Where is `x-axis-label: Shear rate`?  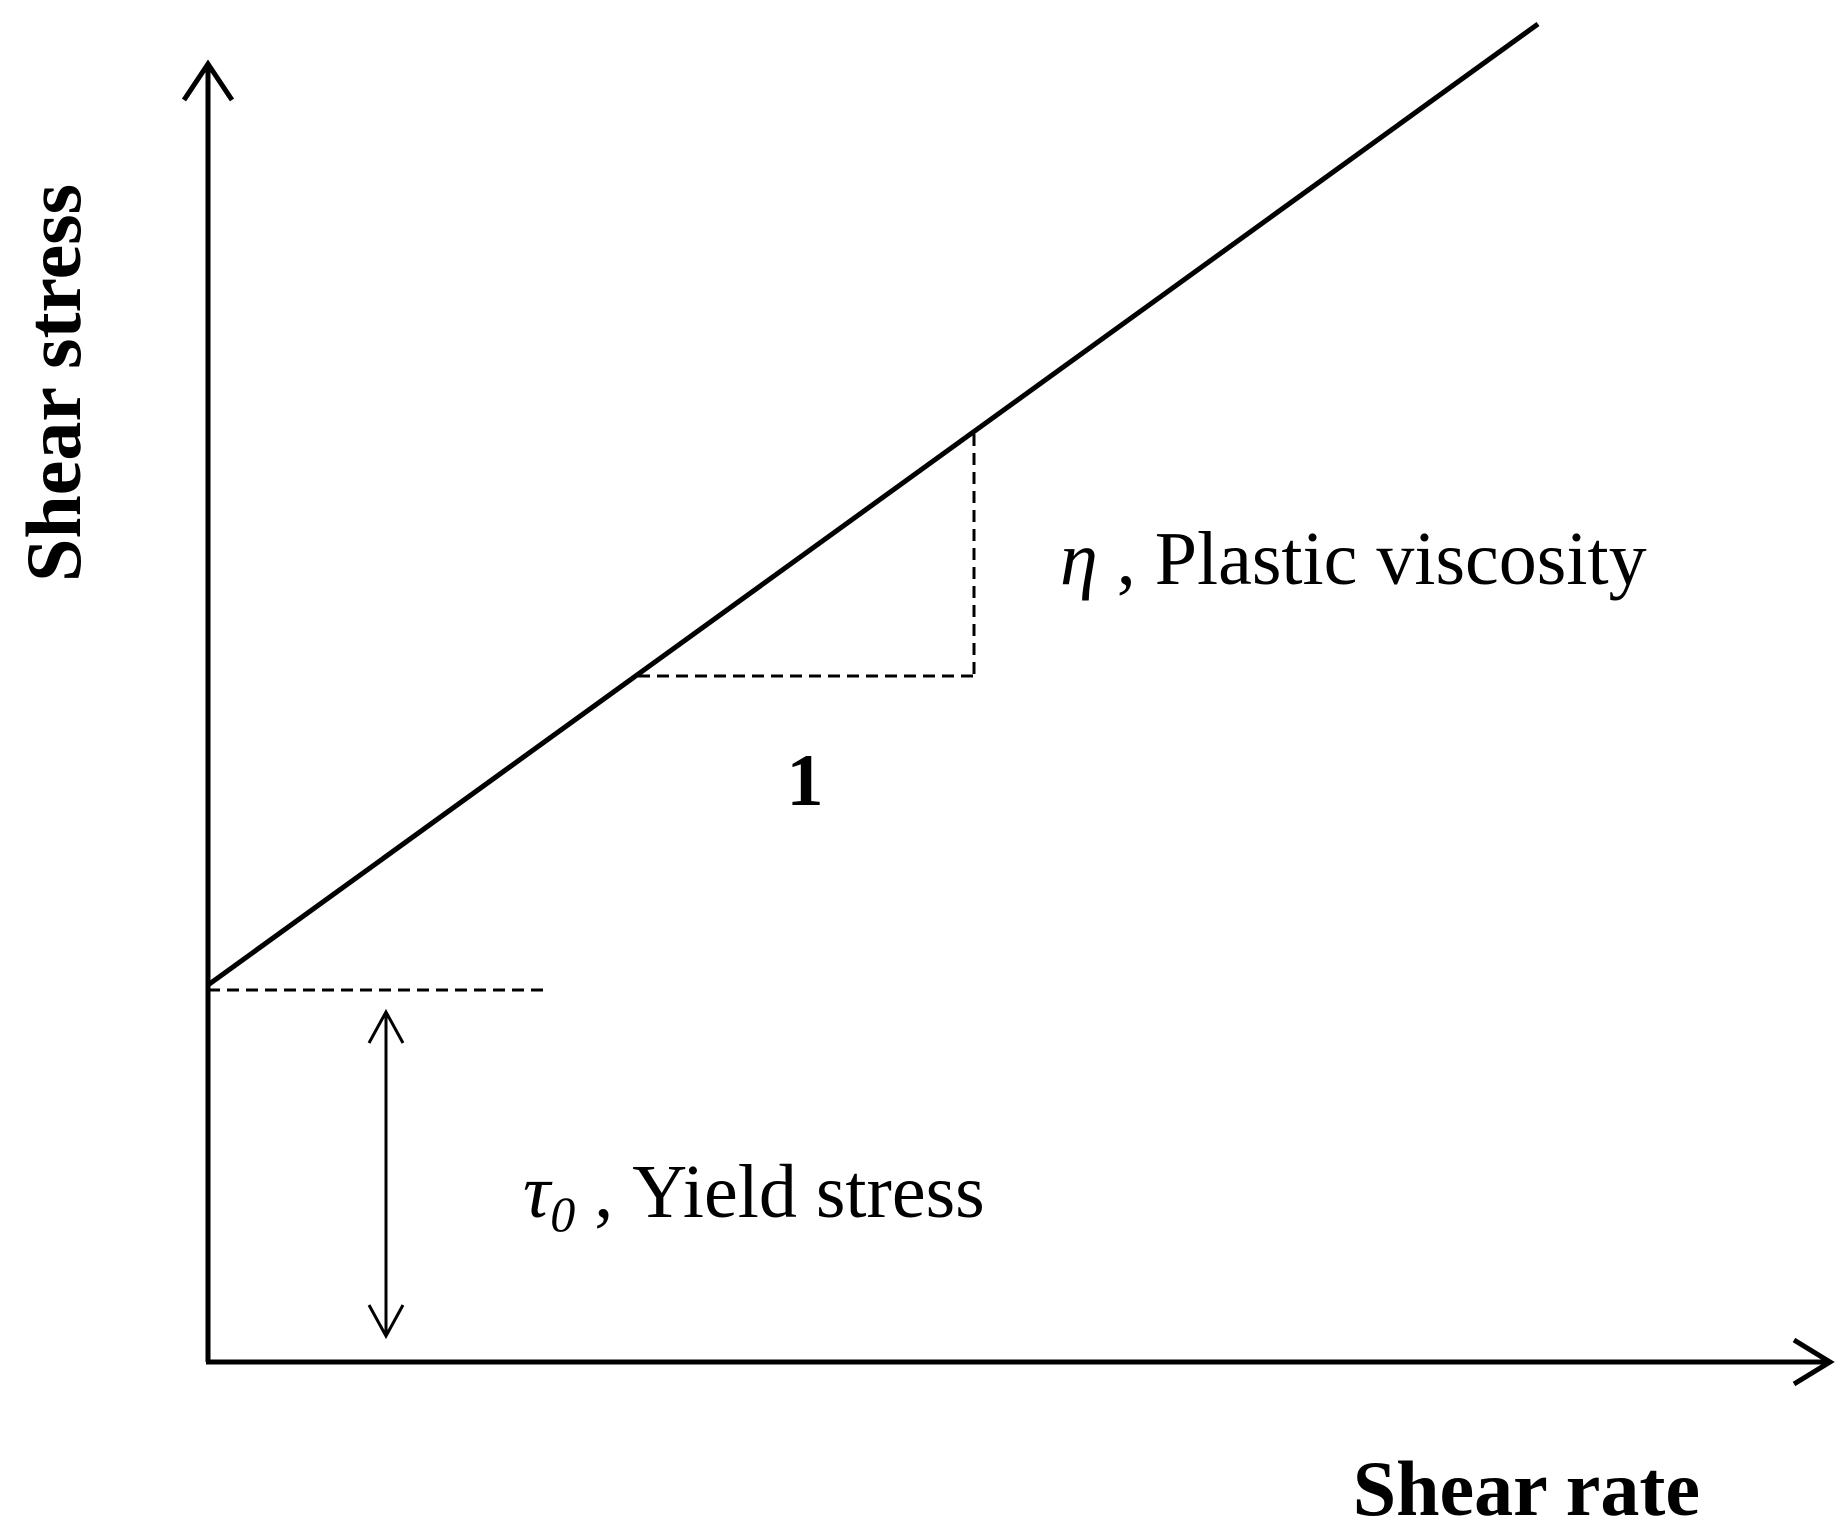 x-axis-label: Shear rate is located at coordinates (1526, 1488).